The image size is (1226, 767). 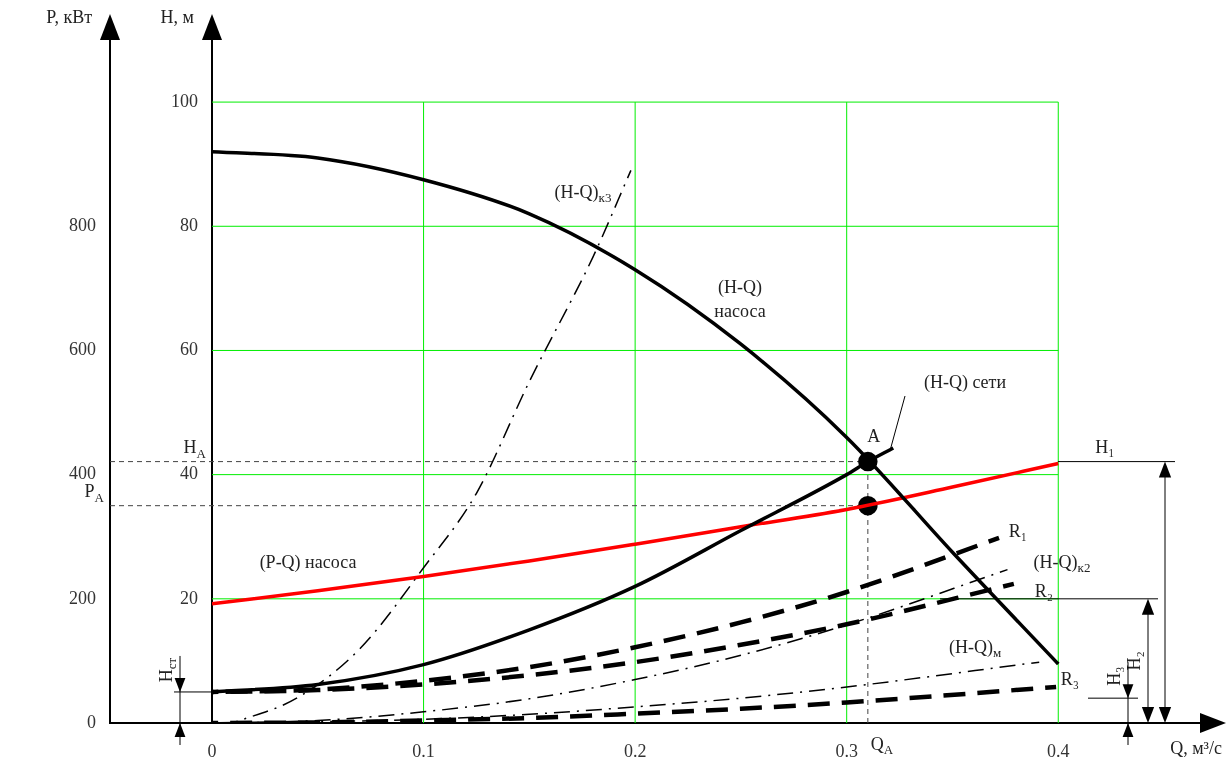 What do you see at coordinates (1018, 530) in the screenshot?
I see `series-label: R₁` at bounding box center [1018, 530].